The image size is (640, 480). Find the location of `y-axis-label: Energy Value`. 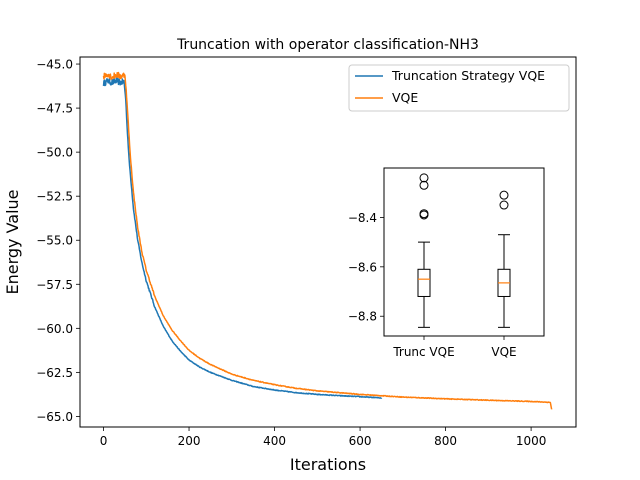

y-axis-label: Energy Value is located at coordinates (12, 241).